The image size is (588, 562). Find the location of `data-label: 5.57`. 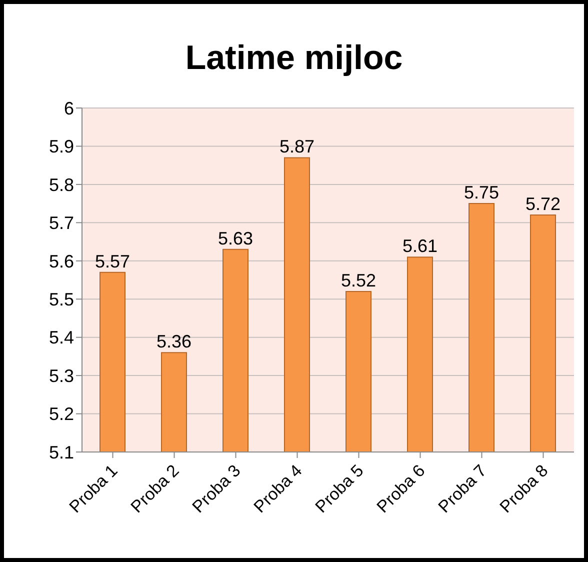

data-label: 5.57 is located at coordinates (112, 261).